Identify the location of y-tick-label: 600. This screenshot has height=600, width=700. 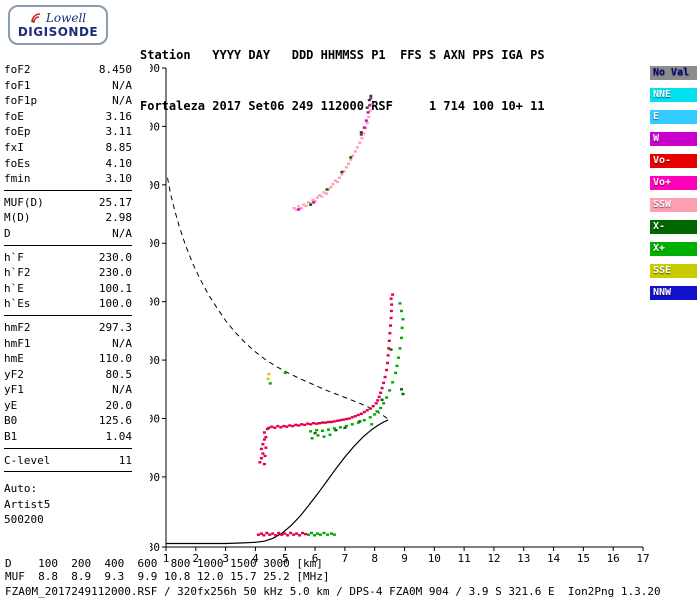
(155, 243).